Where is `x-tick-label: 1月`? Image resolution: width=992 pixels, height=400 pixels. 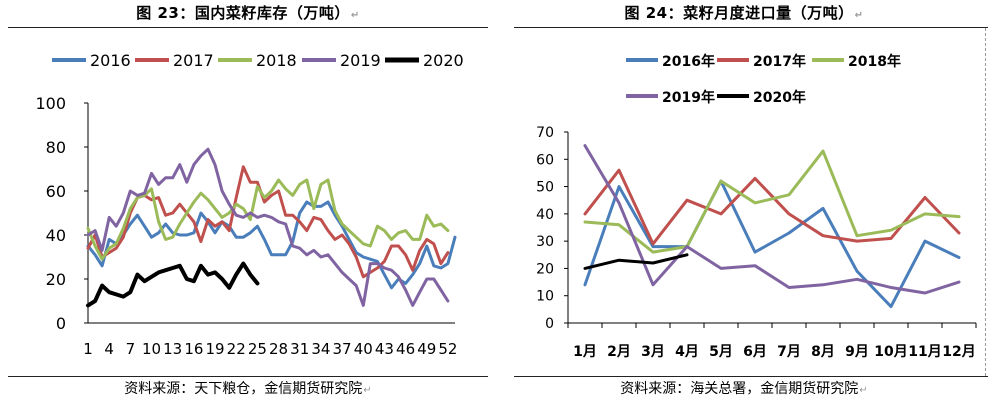
x-tick-label: 1月 is located at coordinates (585, 352).